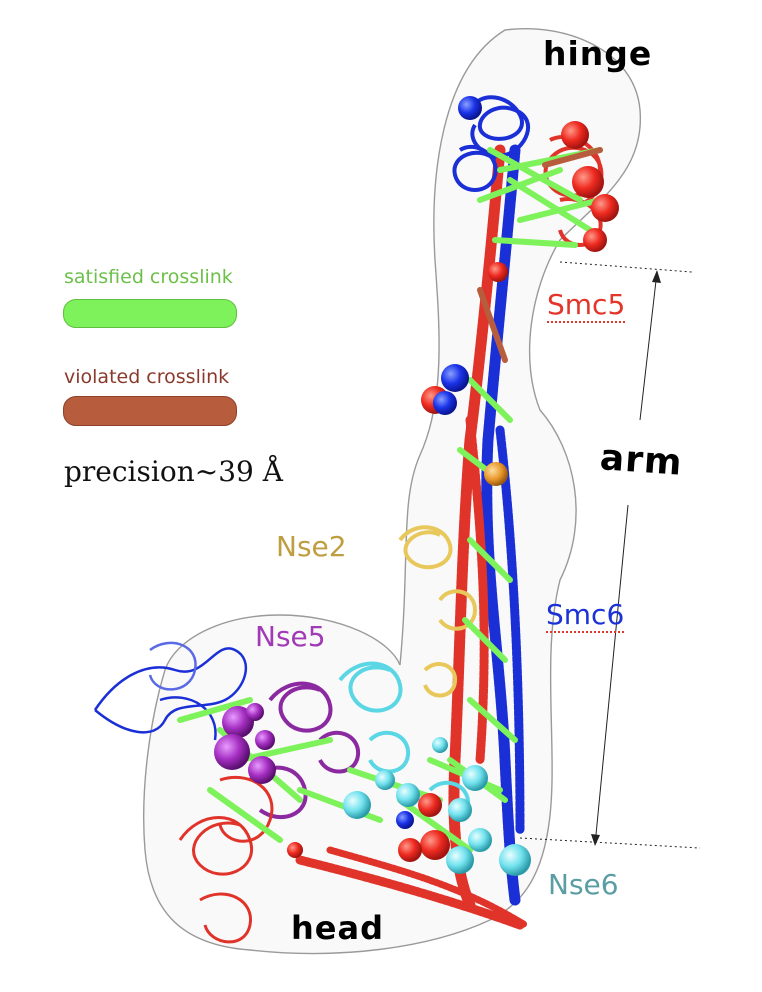 The width and height of the screenshot is (762, 992). Describe the element at coordinates (583, 884) in the screenshot. I see `nse6-label: Nse6` at that location.